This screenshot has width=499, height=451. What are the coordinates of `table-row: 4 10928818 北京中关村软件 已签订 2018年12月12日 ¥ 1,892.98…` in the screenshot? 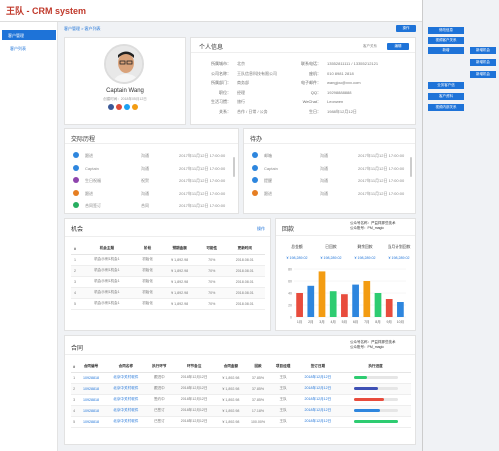 It's located at (241, 411).